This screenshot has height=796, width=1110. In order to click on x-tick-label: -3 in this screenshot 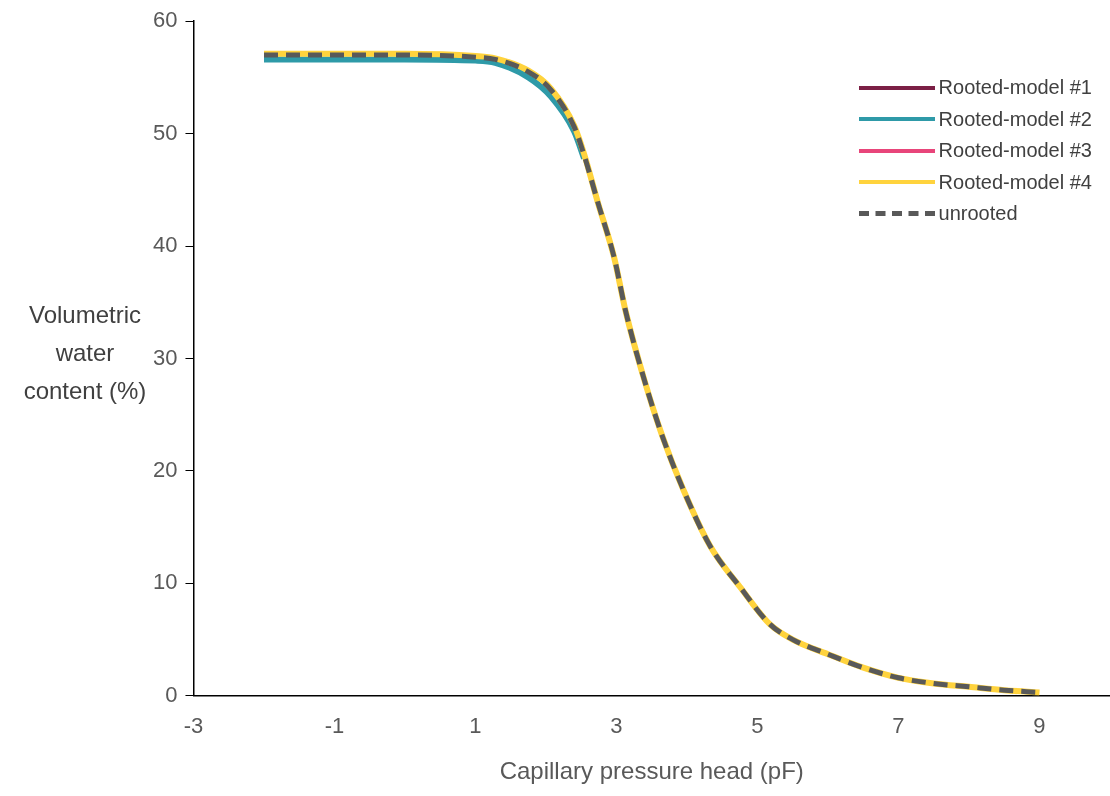, I will do `click(193, 726)`.